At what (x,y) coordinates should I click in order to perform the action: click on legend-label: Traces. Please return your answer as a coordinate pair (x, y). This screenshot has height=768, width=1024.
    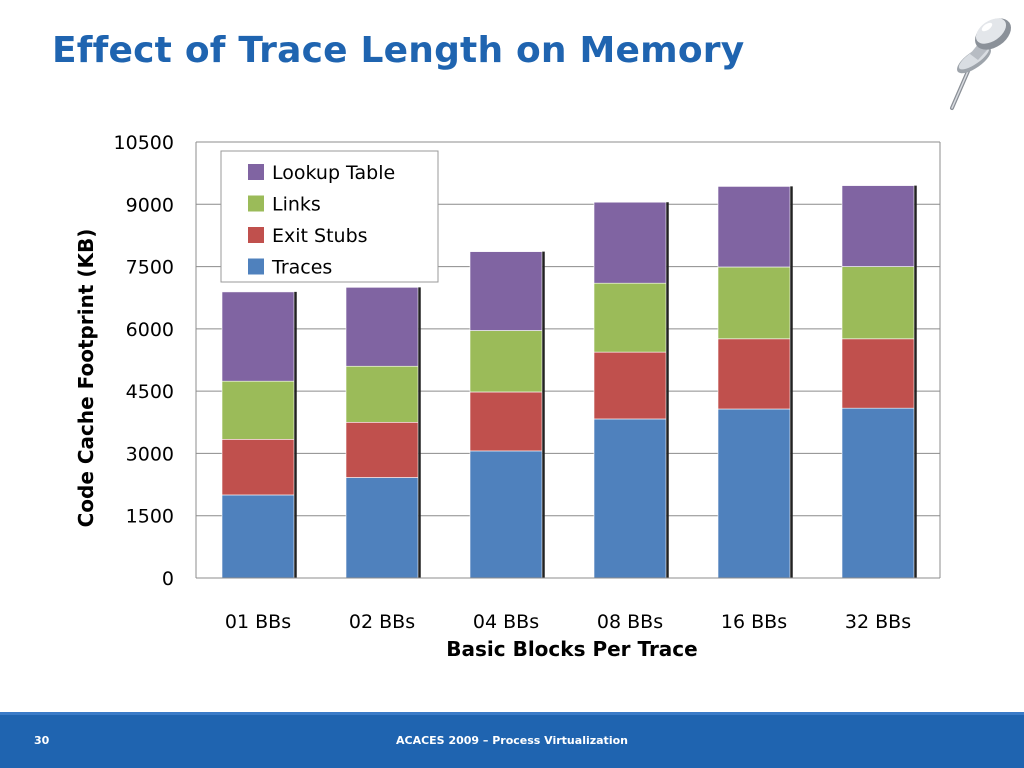
    Looking at the image, I should click on (301, 268).